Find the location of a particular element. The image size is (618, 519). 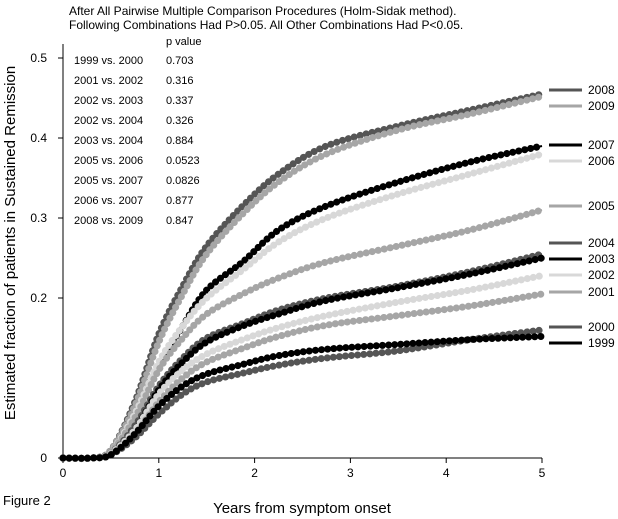

legend-label-2009: 2009 is located at coordinates (601, 106).